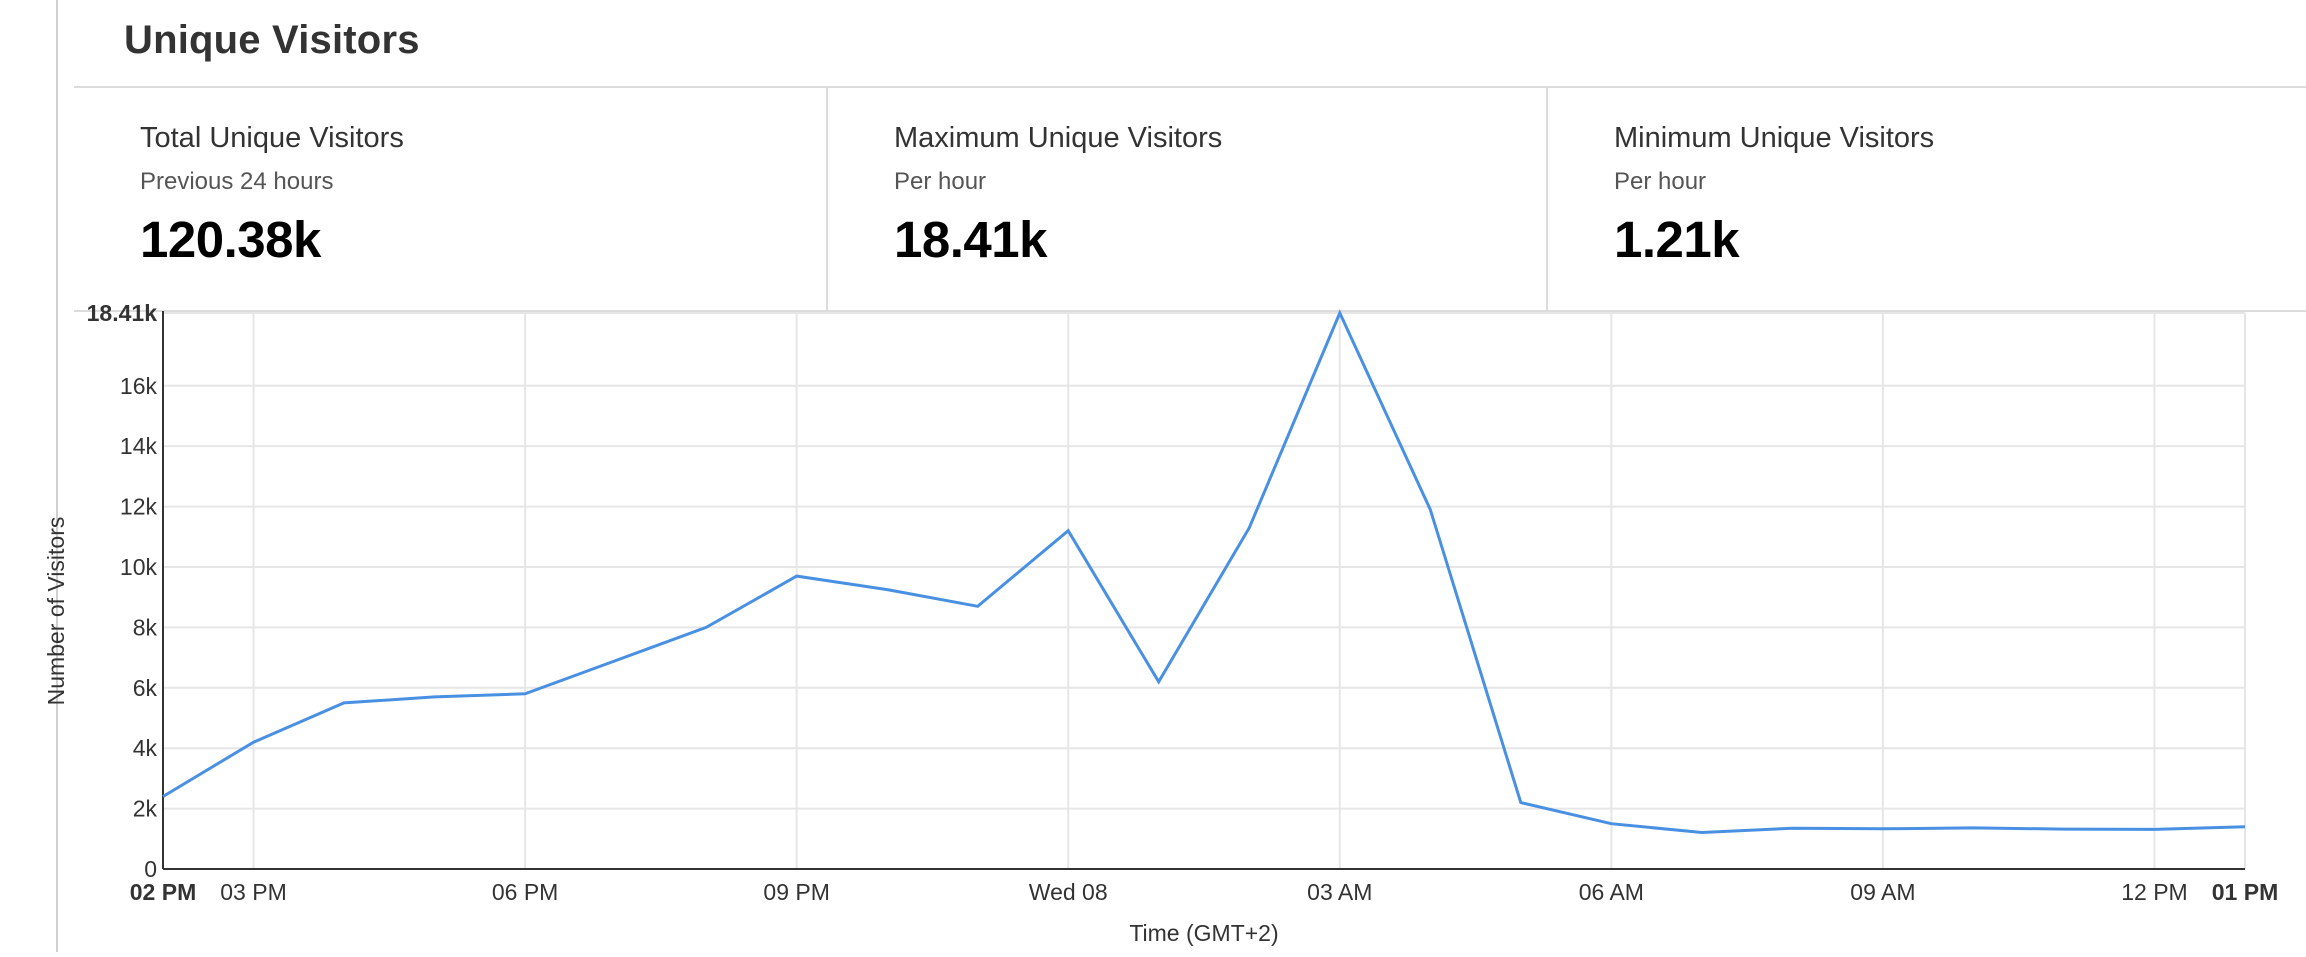  I want to click on x-tick-label: 09 AM, so click(1882, 892).